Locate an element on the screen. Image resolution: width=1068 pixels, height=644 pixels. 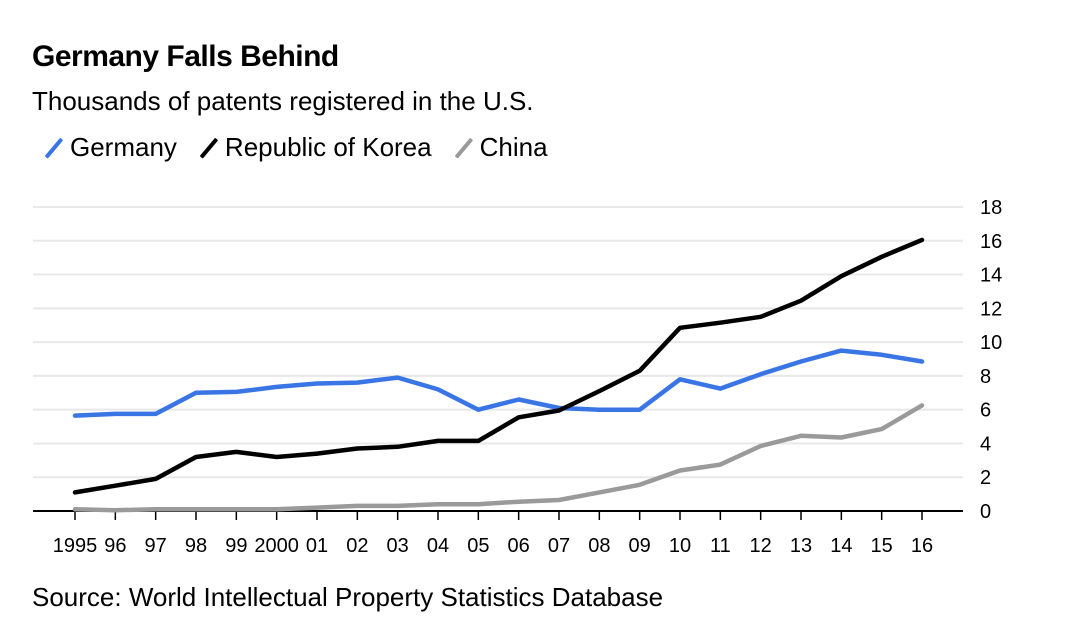
x-tick-label: 02 is located at coordinates (357, 546).